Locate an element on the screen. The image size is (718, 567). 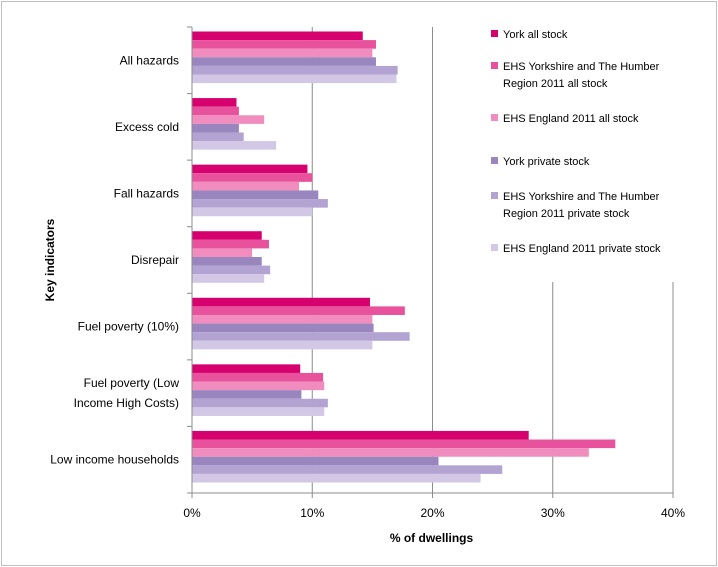
category-label: Fall hazards is located at coordinates (146, 193).